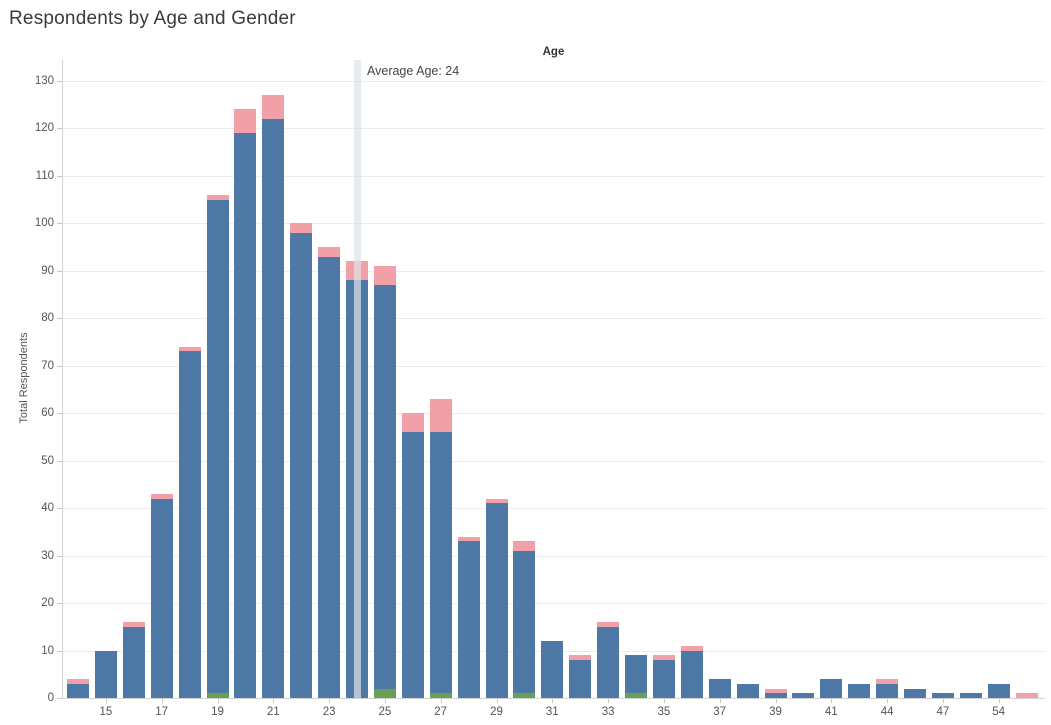  Describe the element at coordinates (384, 487) in the screenshot. I see `bar-age-25-blue-middle-segment` at that location.